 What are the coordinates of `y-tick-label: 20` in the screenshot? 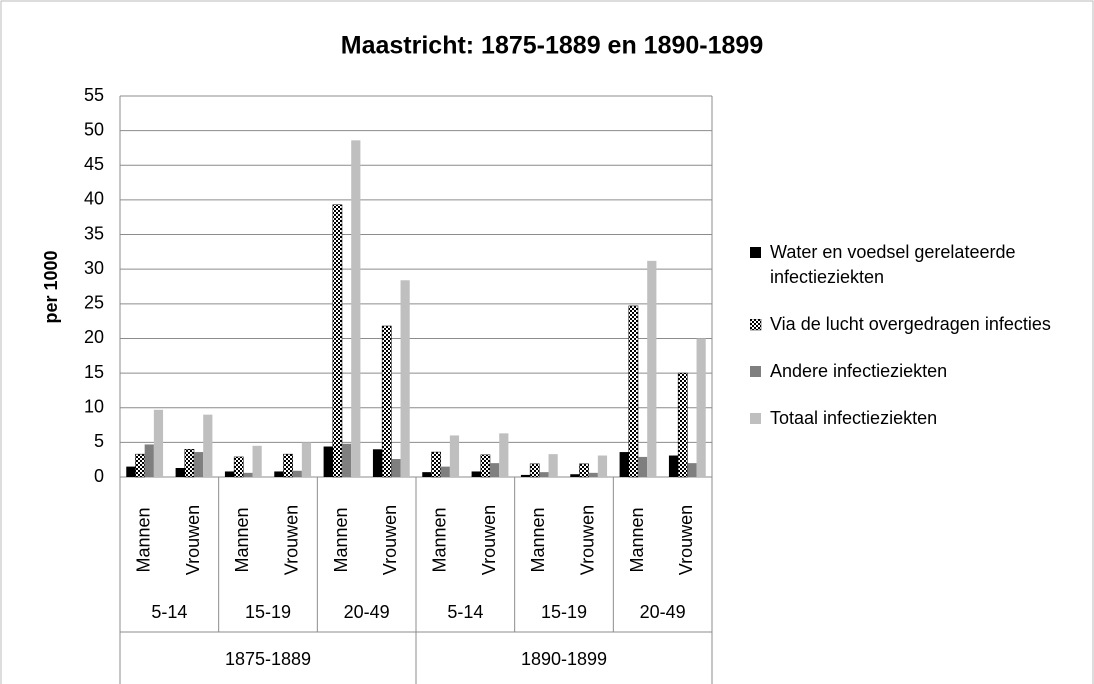 It's located at (94, 337).